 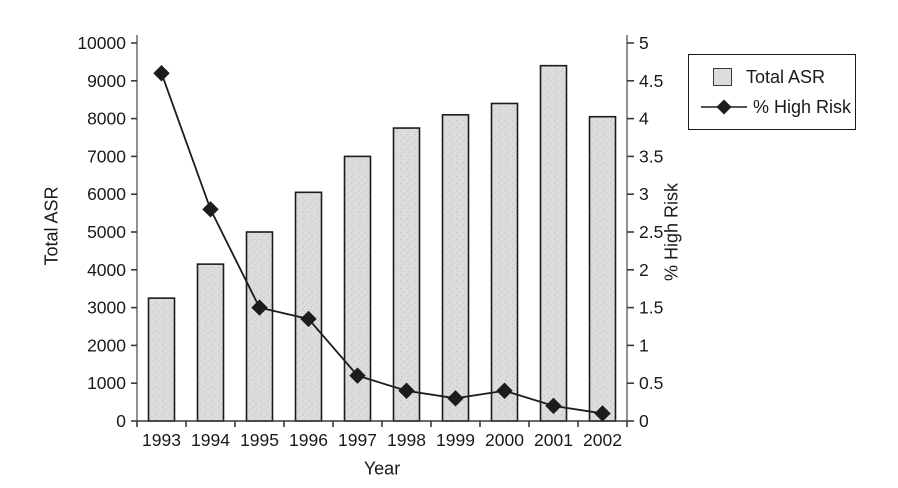 What do you see at coordinates (210, 342) in the screenshot?
I see `bar-1994` at bounding box center [210, 342].